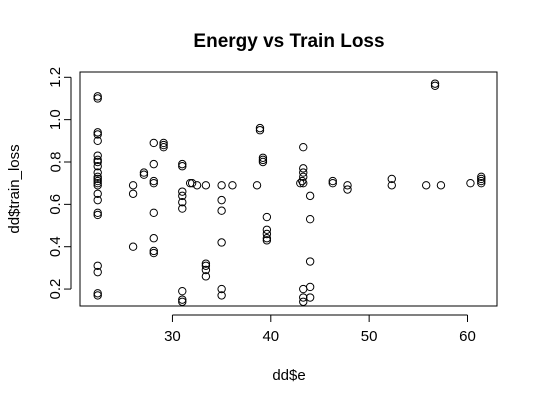 This screenshot has width=538, height=405. Describe the element at coordinates (55, 77) in the screenshot. I see `y-tick-label: 1.2` at that location.